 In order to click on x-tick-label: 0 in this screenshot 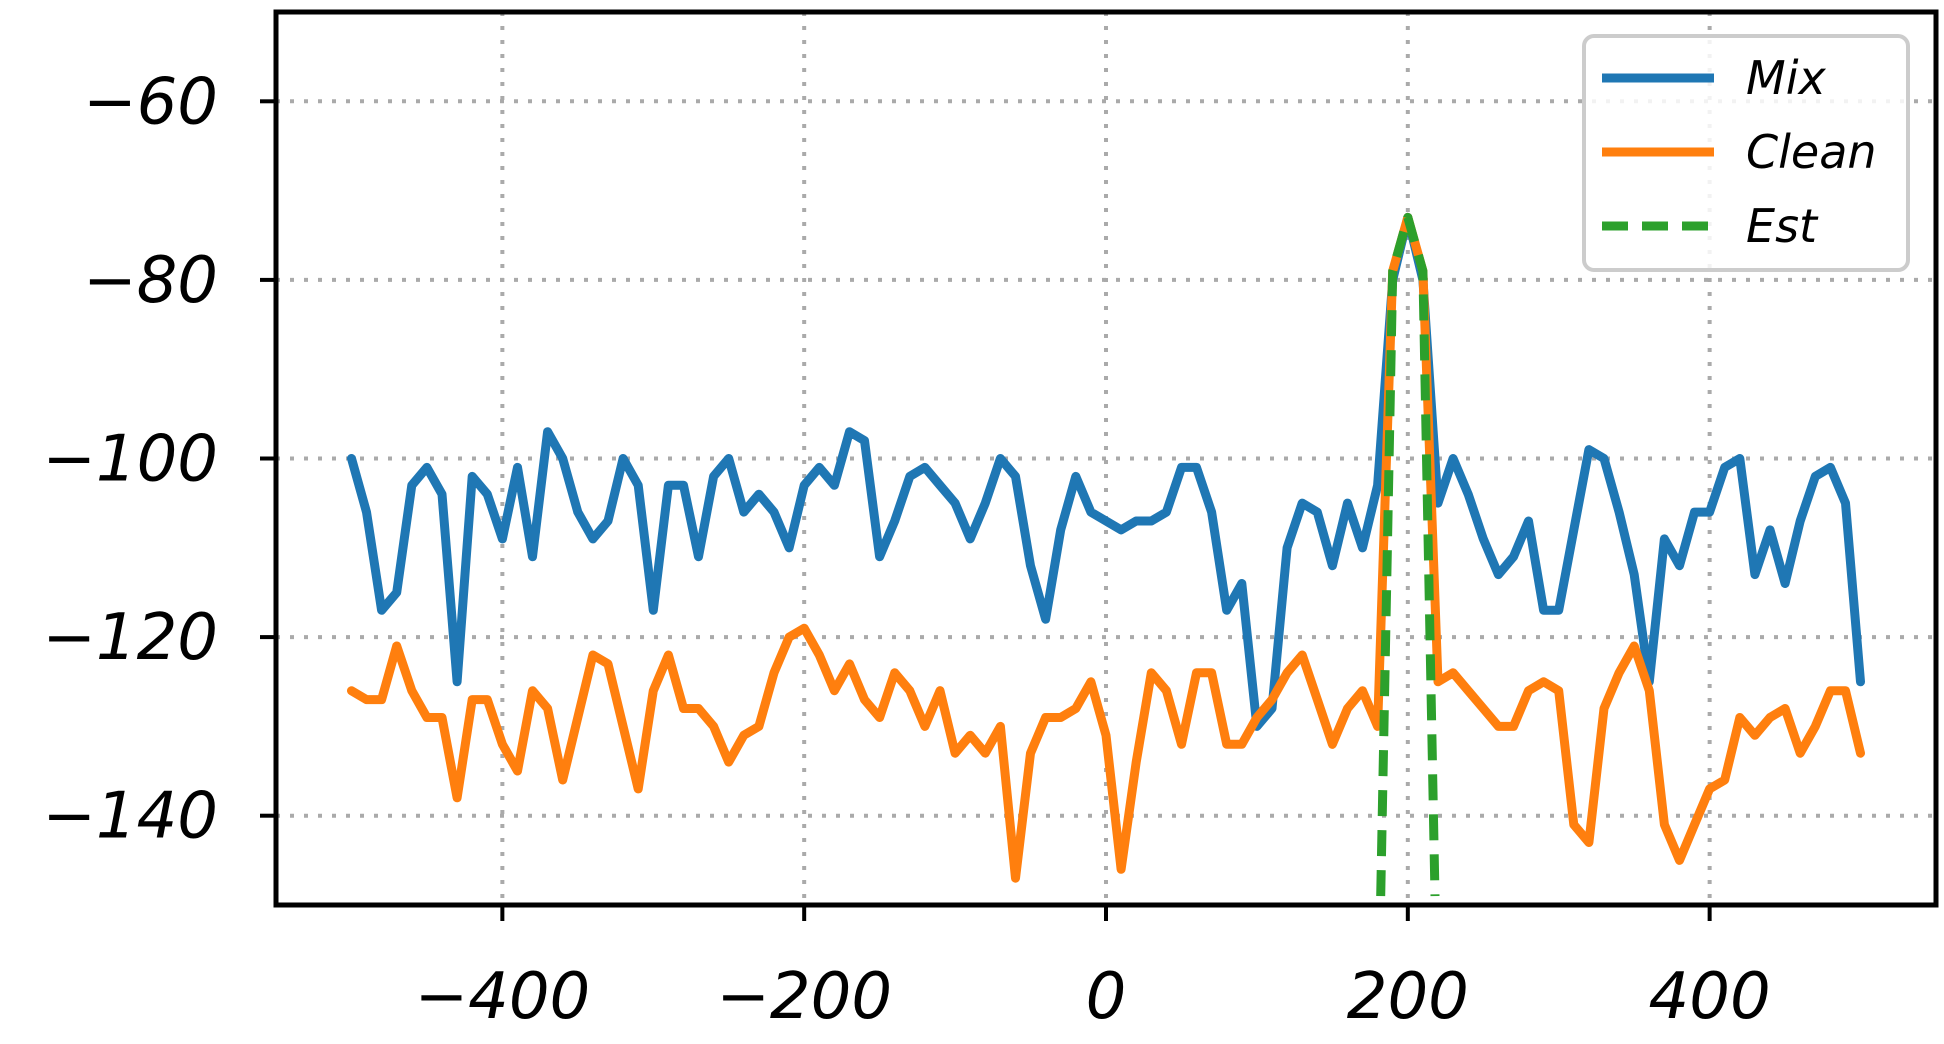, I will do `click(1106, 997)`.